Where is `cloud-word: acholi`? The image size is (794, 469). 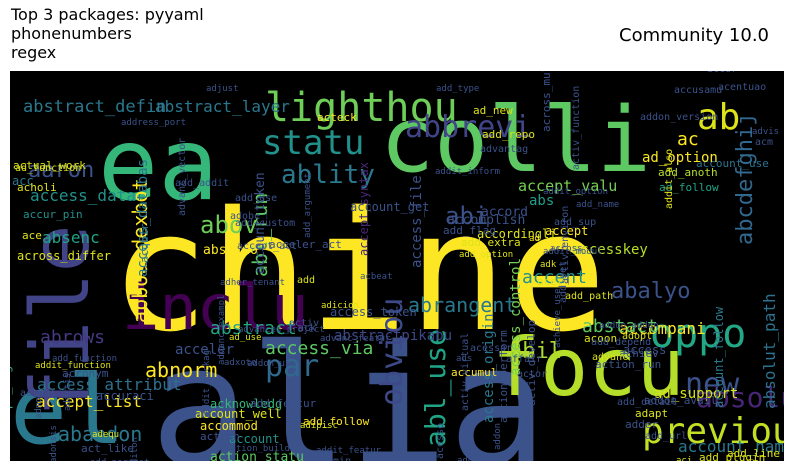
cloud-word: acholi is located at coordinates (37, 187).